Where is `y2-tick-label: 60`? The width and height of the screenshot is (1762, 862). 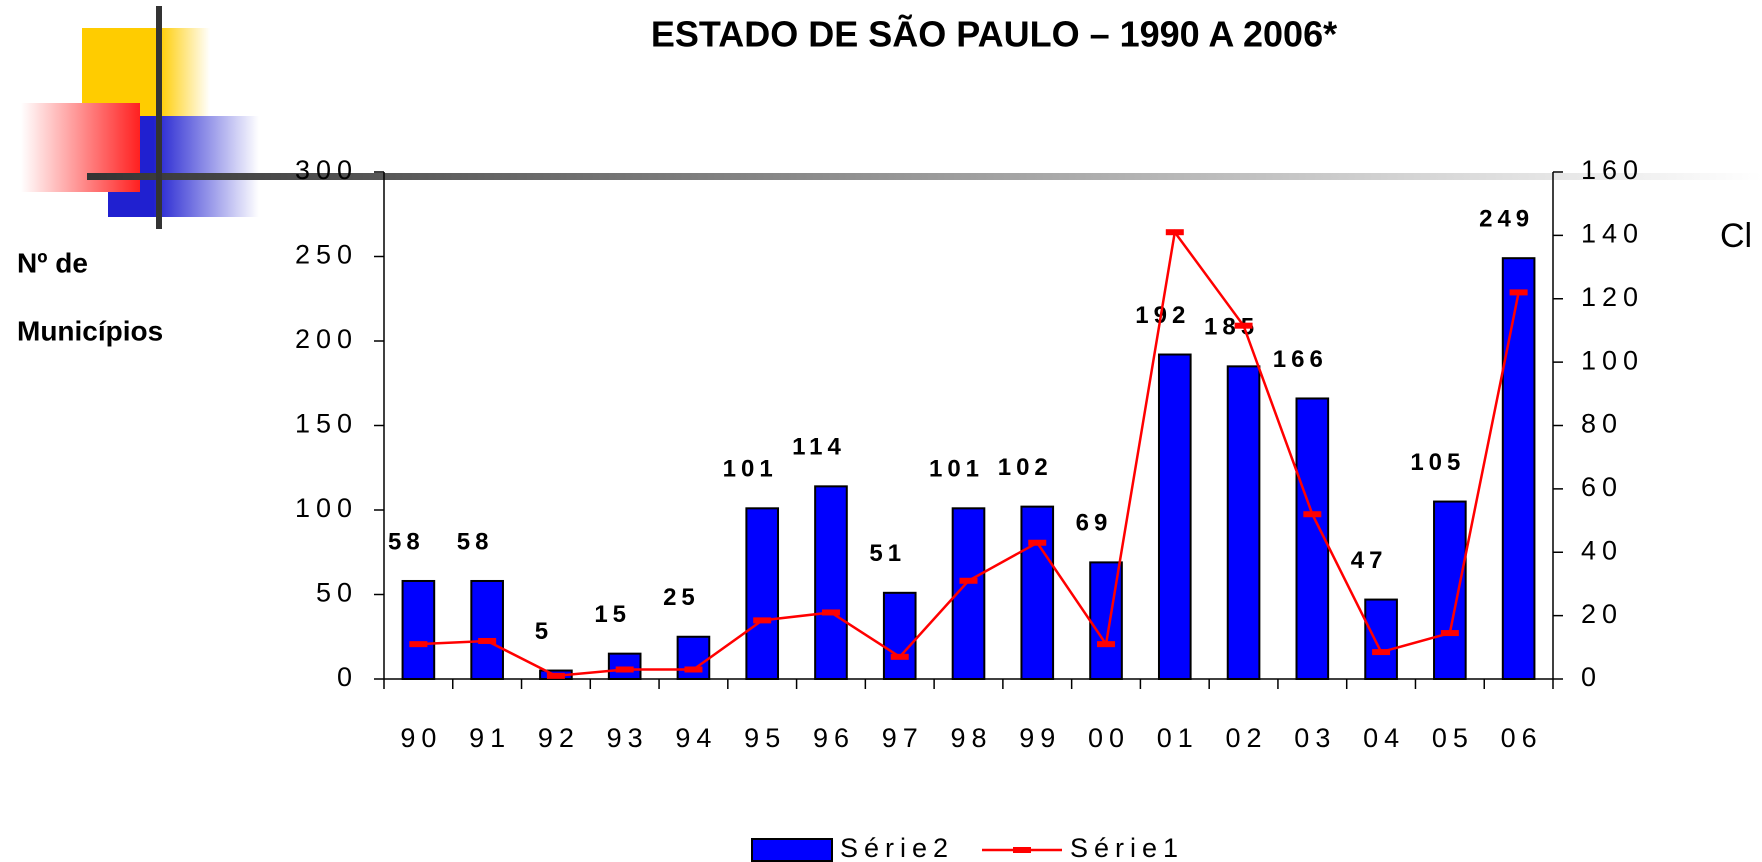
y2-tick-label: 60 is located at coordinates (1602, 487).